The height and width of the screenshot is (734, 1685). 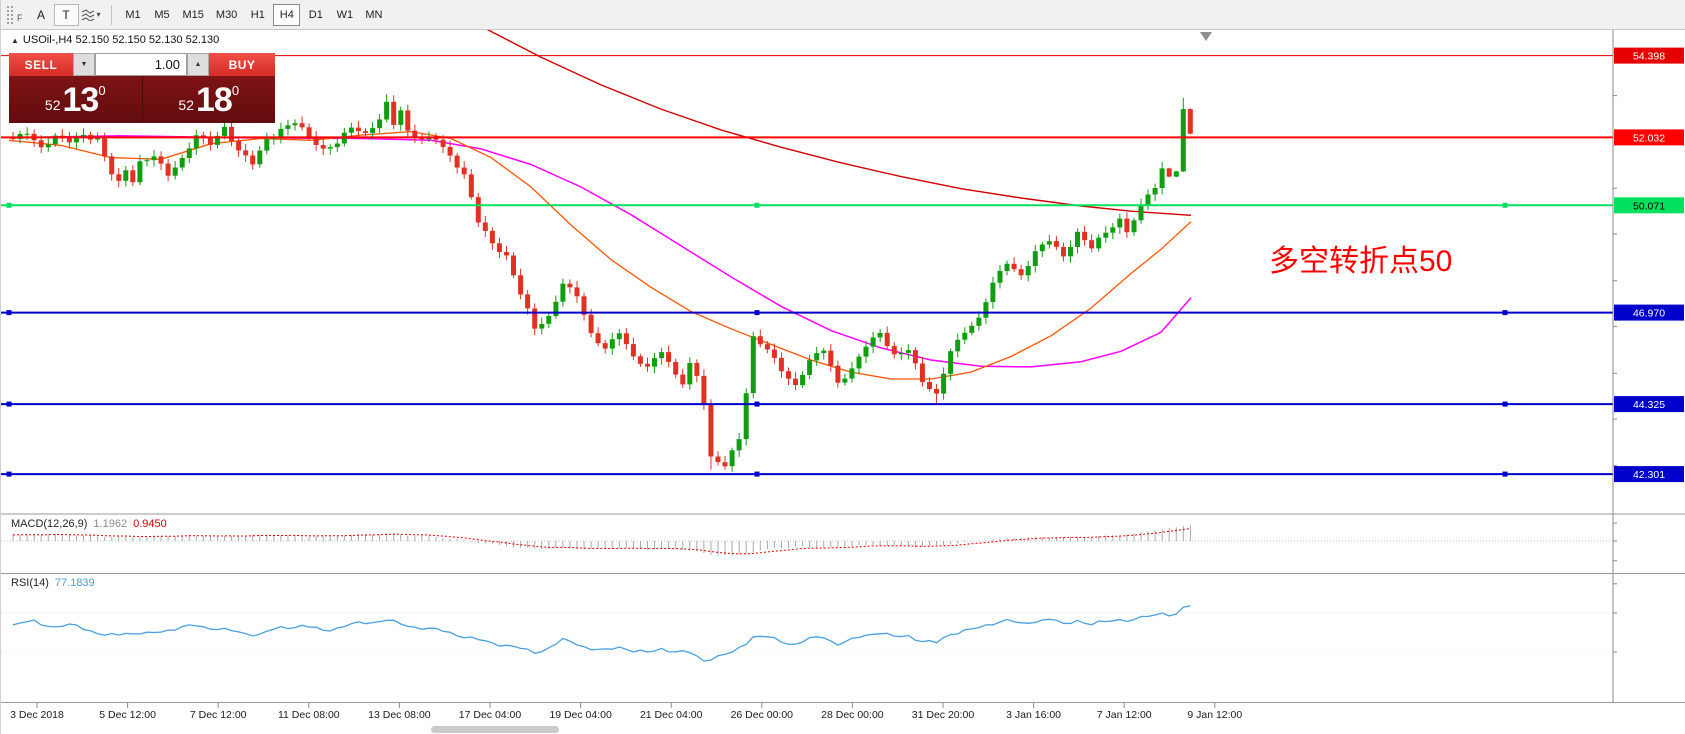 What do you see at coordinates (102, 90) in the screenshot?
I see `sell-price-point: 0` at bounding box center [102, 90].